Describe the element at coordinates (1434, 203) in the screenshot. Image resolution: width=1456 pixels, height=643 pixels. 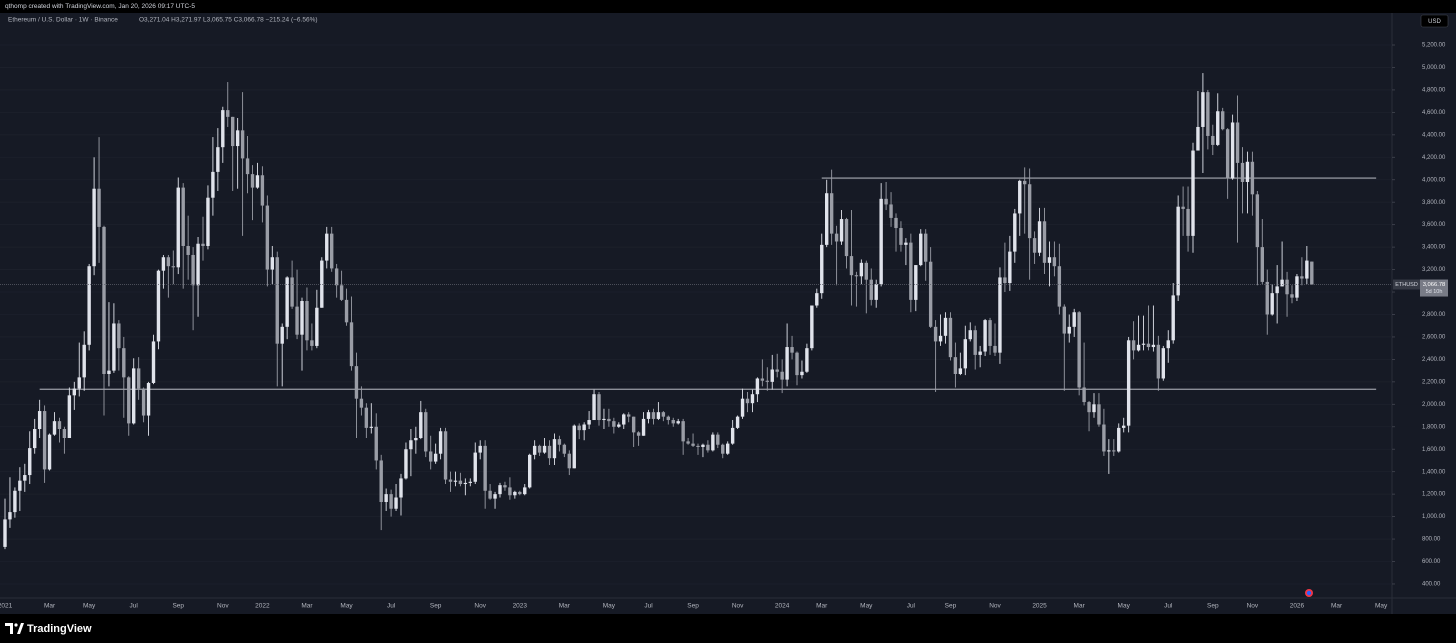
I see `y-tick-label: 3,800.00` at that location.